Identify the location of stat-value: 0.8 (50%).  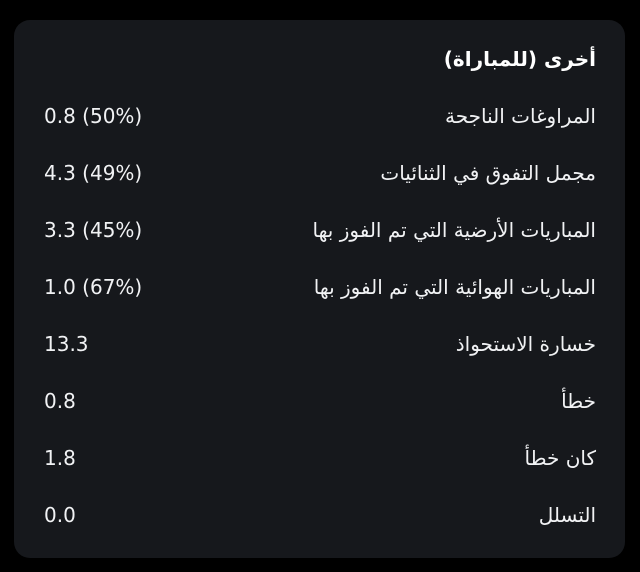
(93, 116).